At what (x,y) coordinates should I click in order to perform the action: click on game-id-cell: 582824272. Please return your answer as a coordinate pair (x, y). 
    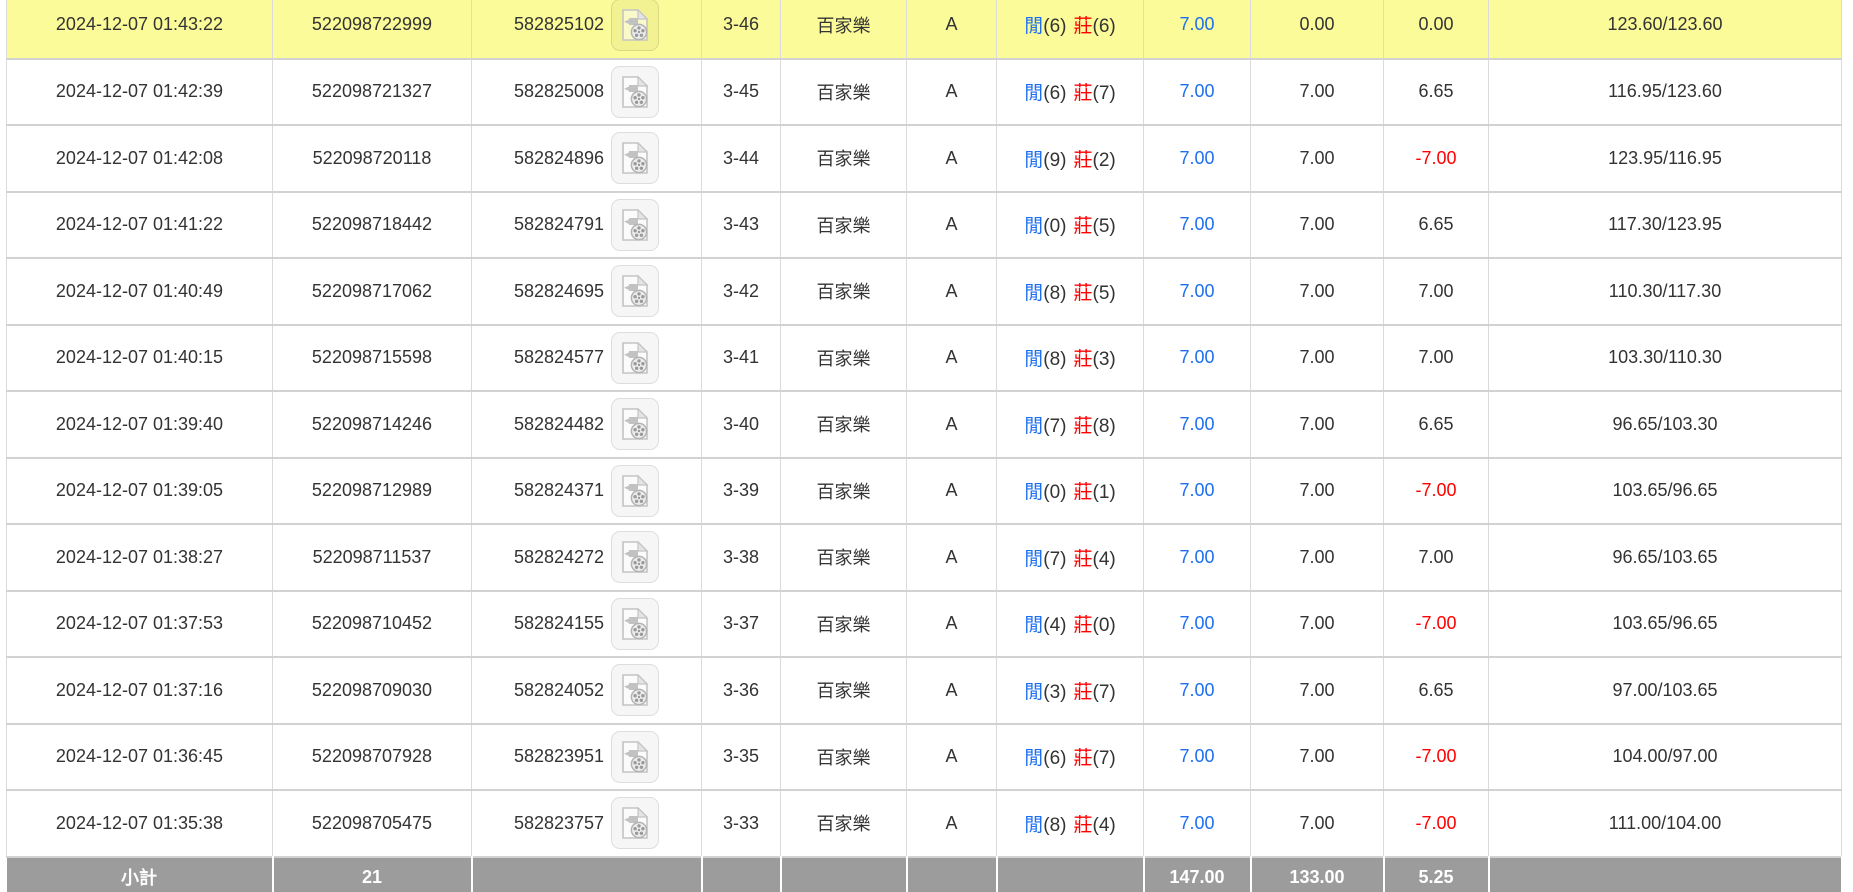
    Looking at the image, I should click on (586, 557).